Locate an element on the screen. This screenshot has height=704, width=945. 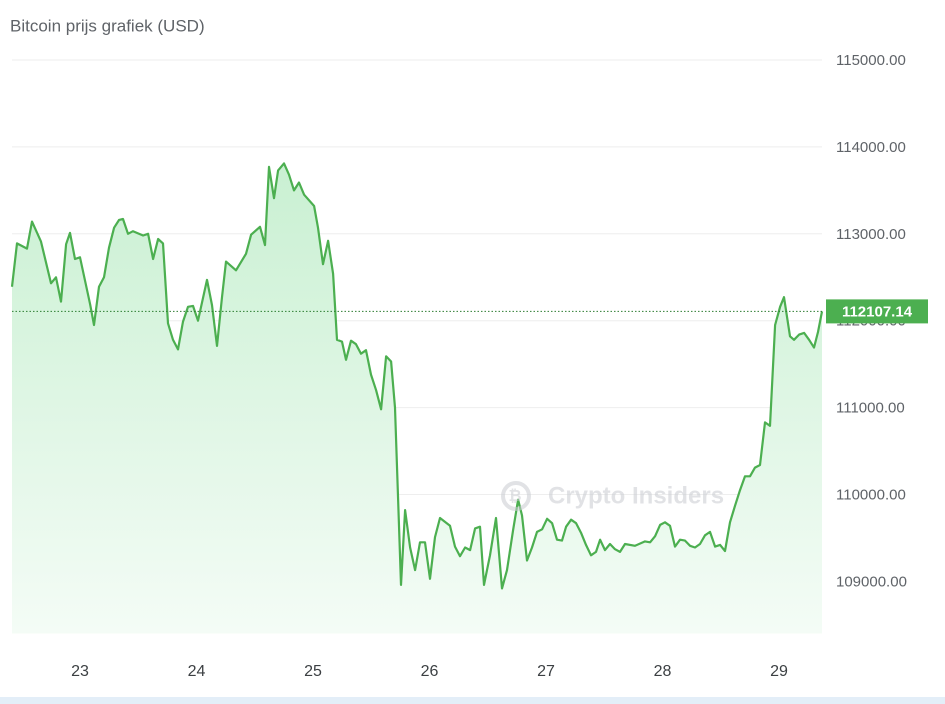
x-tick-label: 24 is located at coordinates (197, 671).